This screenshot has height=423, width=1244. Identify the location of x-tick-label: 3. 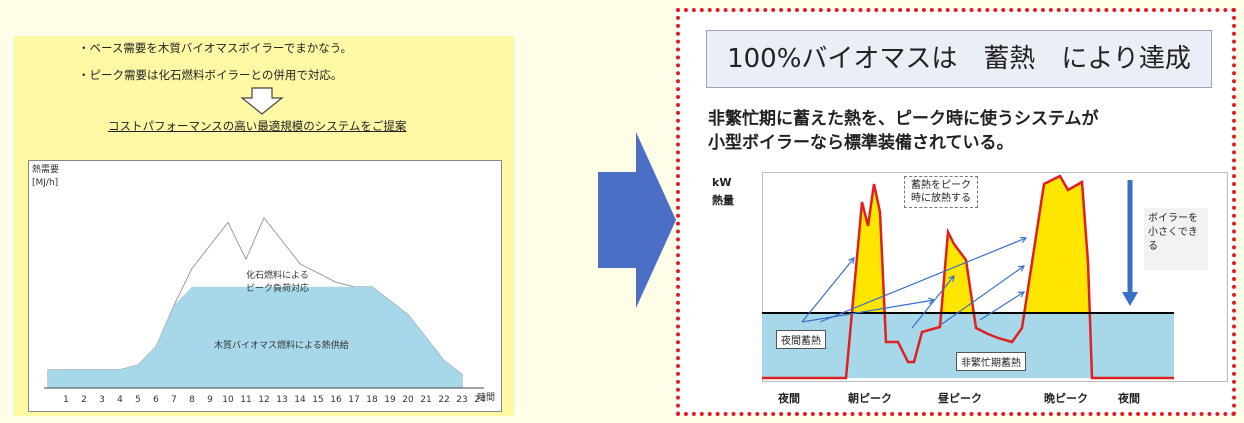
(102, 400).